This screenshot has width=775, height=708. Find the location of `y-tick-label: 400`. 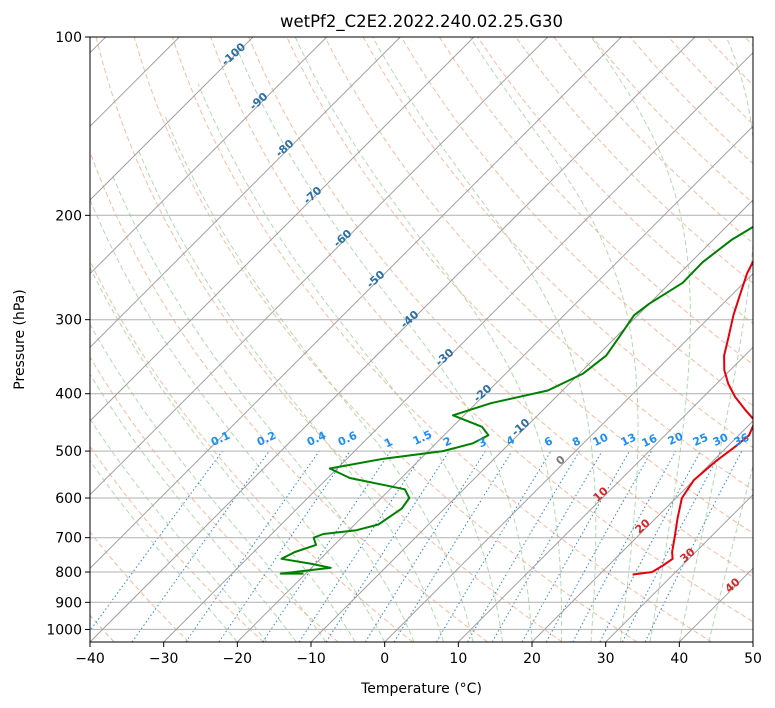

y-tick-label: 400 is located at coordinates (68, 395).